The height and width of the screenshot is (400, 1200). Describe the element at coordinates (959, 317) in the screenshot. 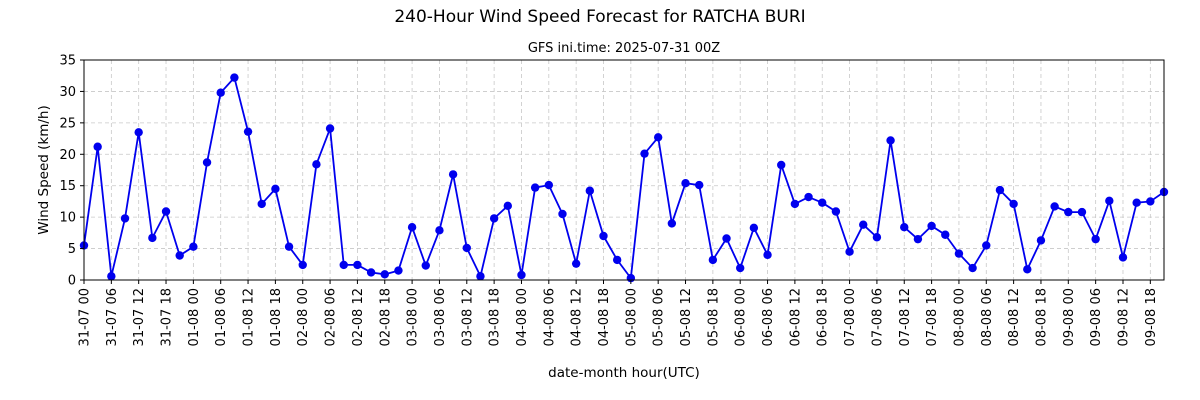

I see `x-tick-label: 08-08 00` at that location.